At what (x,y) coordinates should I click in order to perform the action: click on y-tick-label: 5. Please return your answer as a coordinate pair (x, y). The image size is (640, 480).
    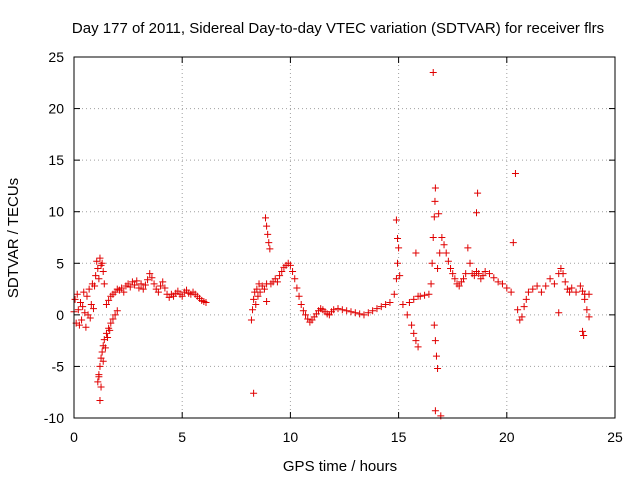
    Looking at the image, I should click on (60, 263).